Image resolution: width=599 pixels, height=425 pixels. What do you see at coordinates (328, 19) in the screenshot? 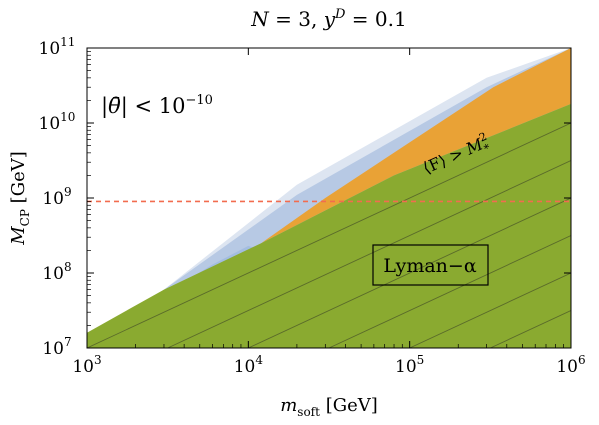
I see `chart-title: N = 3, yD = 0.1` at bounding box center [328, 19].